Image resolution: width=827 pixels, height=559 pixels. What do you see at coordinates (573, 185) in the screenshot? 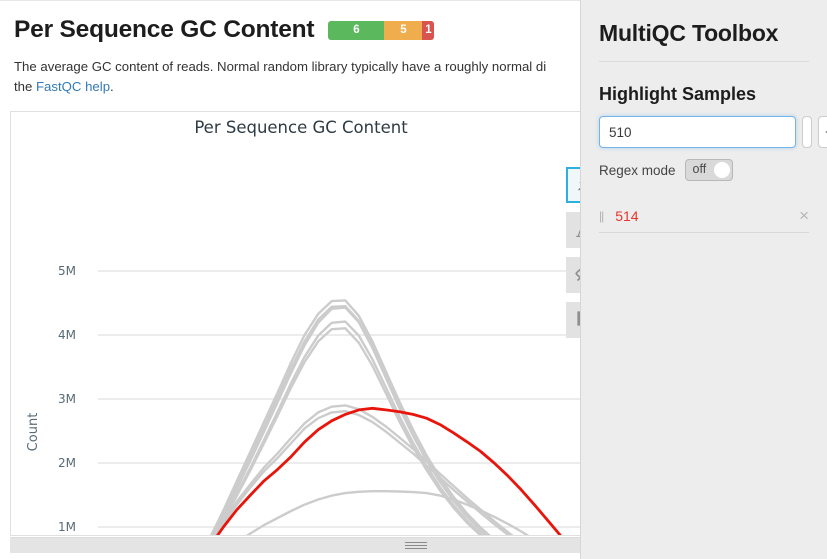
I see `pin-icon-button` at bounding box center [573, 185].